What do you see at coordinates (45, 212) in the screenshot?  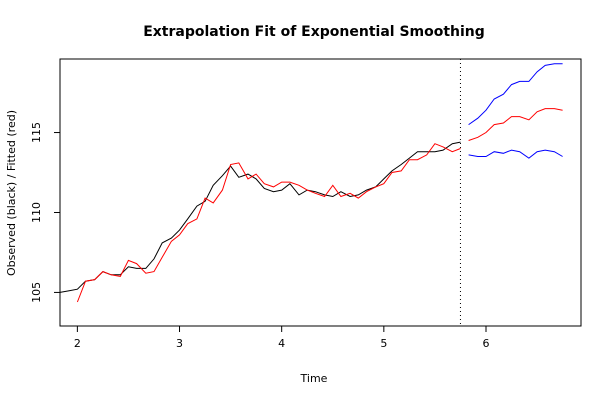 I see `y-axis: 105 110 115` at bounding box center [45, 212].